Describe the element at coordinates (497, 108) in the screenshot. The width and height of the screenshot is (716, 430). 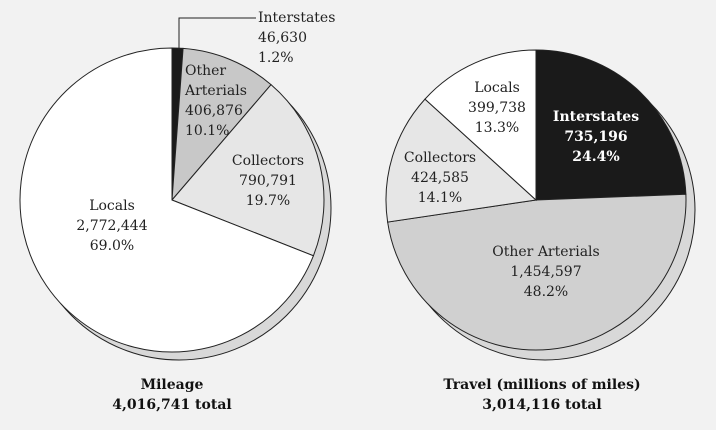
I see `label-value-locals: 399,738` at that location.